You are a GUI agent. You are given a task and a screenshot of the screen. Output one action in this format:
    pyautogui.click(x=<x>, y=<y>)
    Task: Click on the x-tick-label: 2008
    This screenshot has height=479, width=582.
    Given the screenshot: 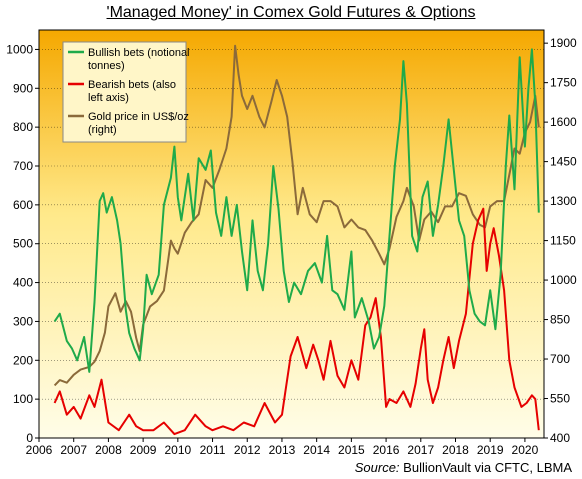 What is the action you would take?
    pyautogui.click(x=108, y=450)
    